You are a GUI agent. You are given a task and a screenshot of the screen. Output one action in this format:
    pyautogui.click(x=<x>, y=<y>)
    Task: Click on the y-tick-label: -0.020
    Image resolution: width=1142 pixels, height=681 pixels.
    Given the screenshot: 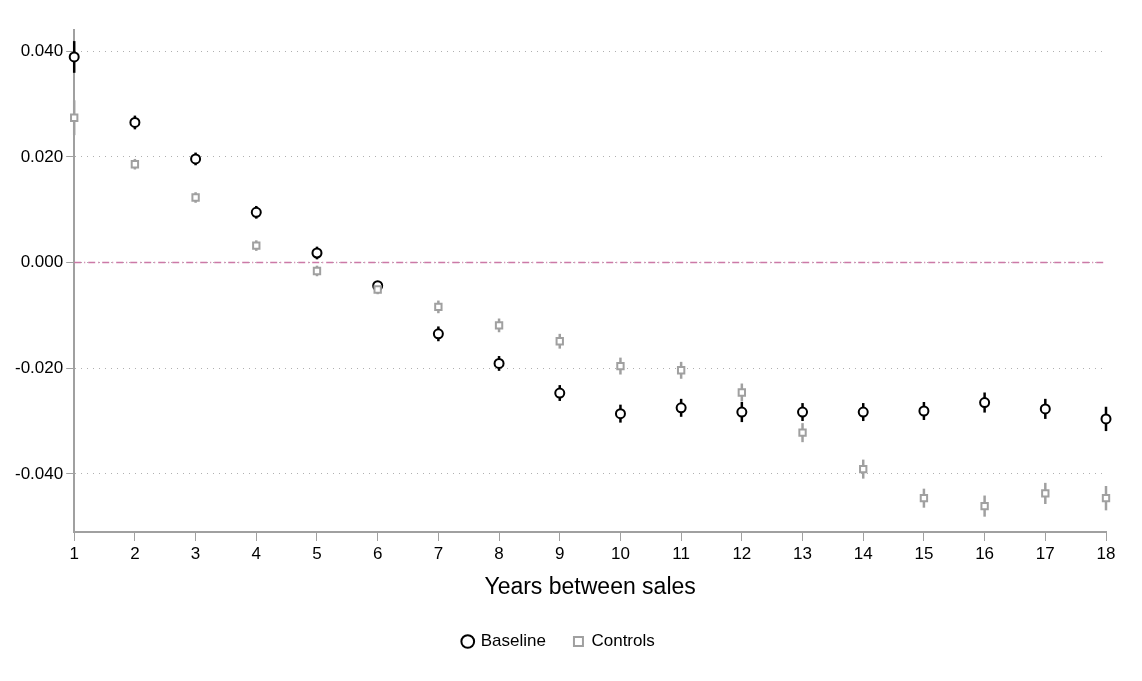 What is the action you would take?
    pyautogui.click(x=39, y=367)
    